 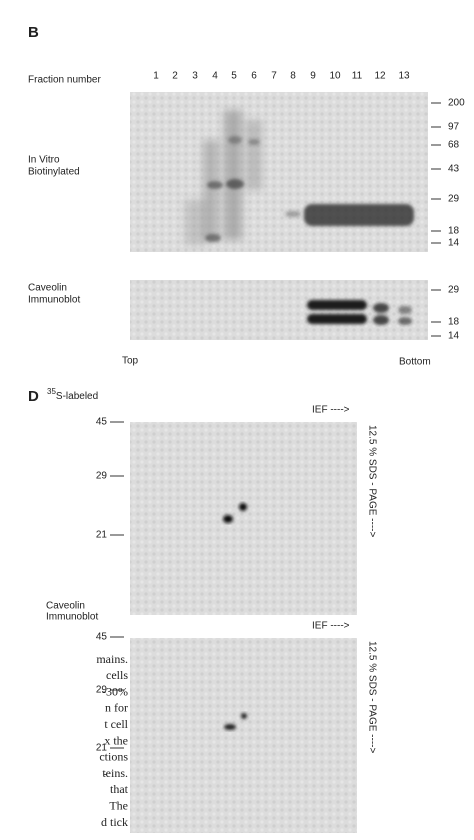 I want to click on gel-immunoblot, so click(x=279, y=310).